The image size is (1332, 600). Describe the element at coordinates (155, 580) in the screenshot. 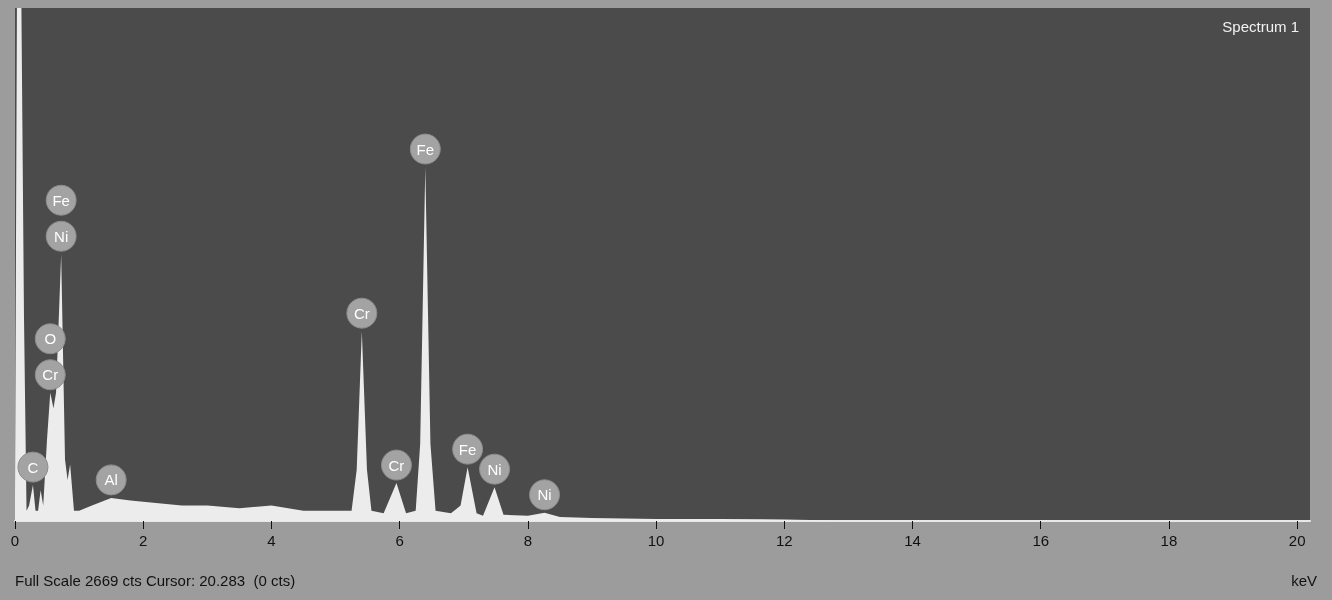

I see `text: Full Scale 2669 cts Cursor: 20.283 (0 cts)` at that location.